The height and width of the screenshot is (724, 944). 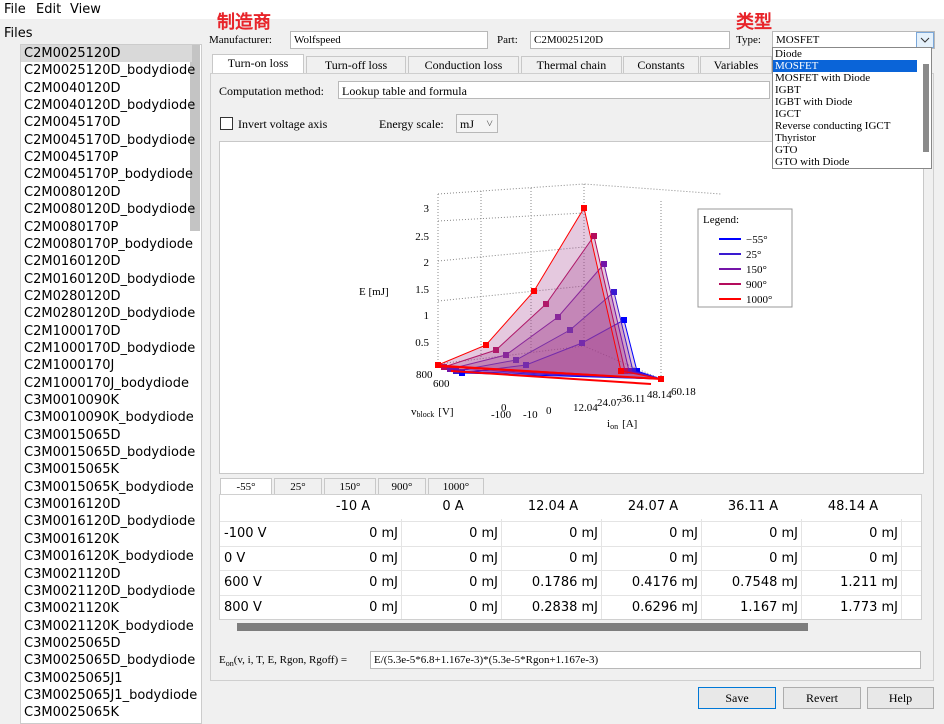 What do you see at coordinates (72, 574) in the screenshot?
I see `file-item: C3M0021120D` at bounding box center [72, 574].